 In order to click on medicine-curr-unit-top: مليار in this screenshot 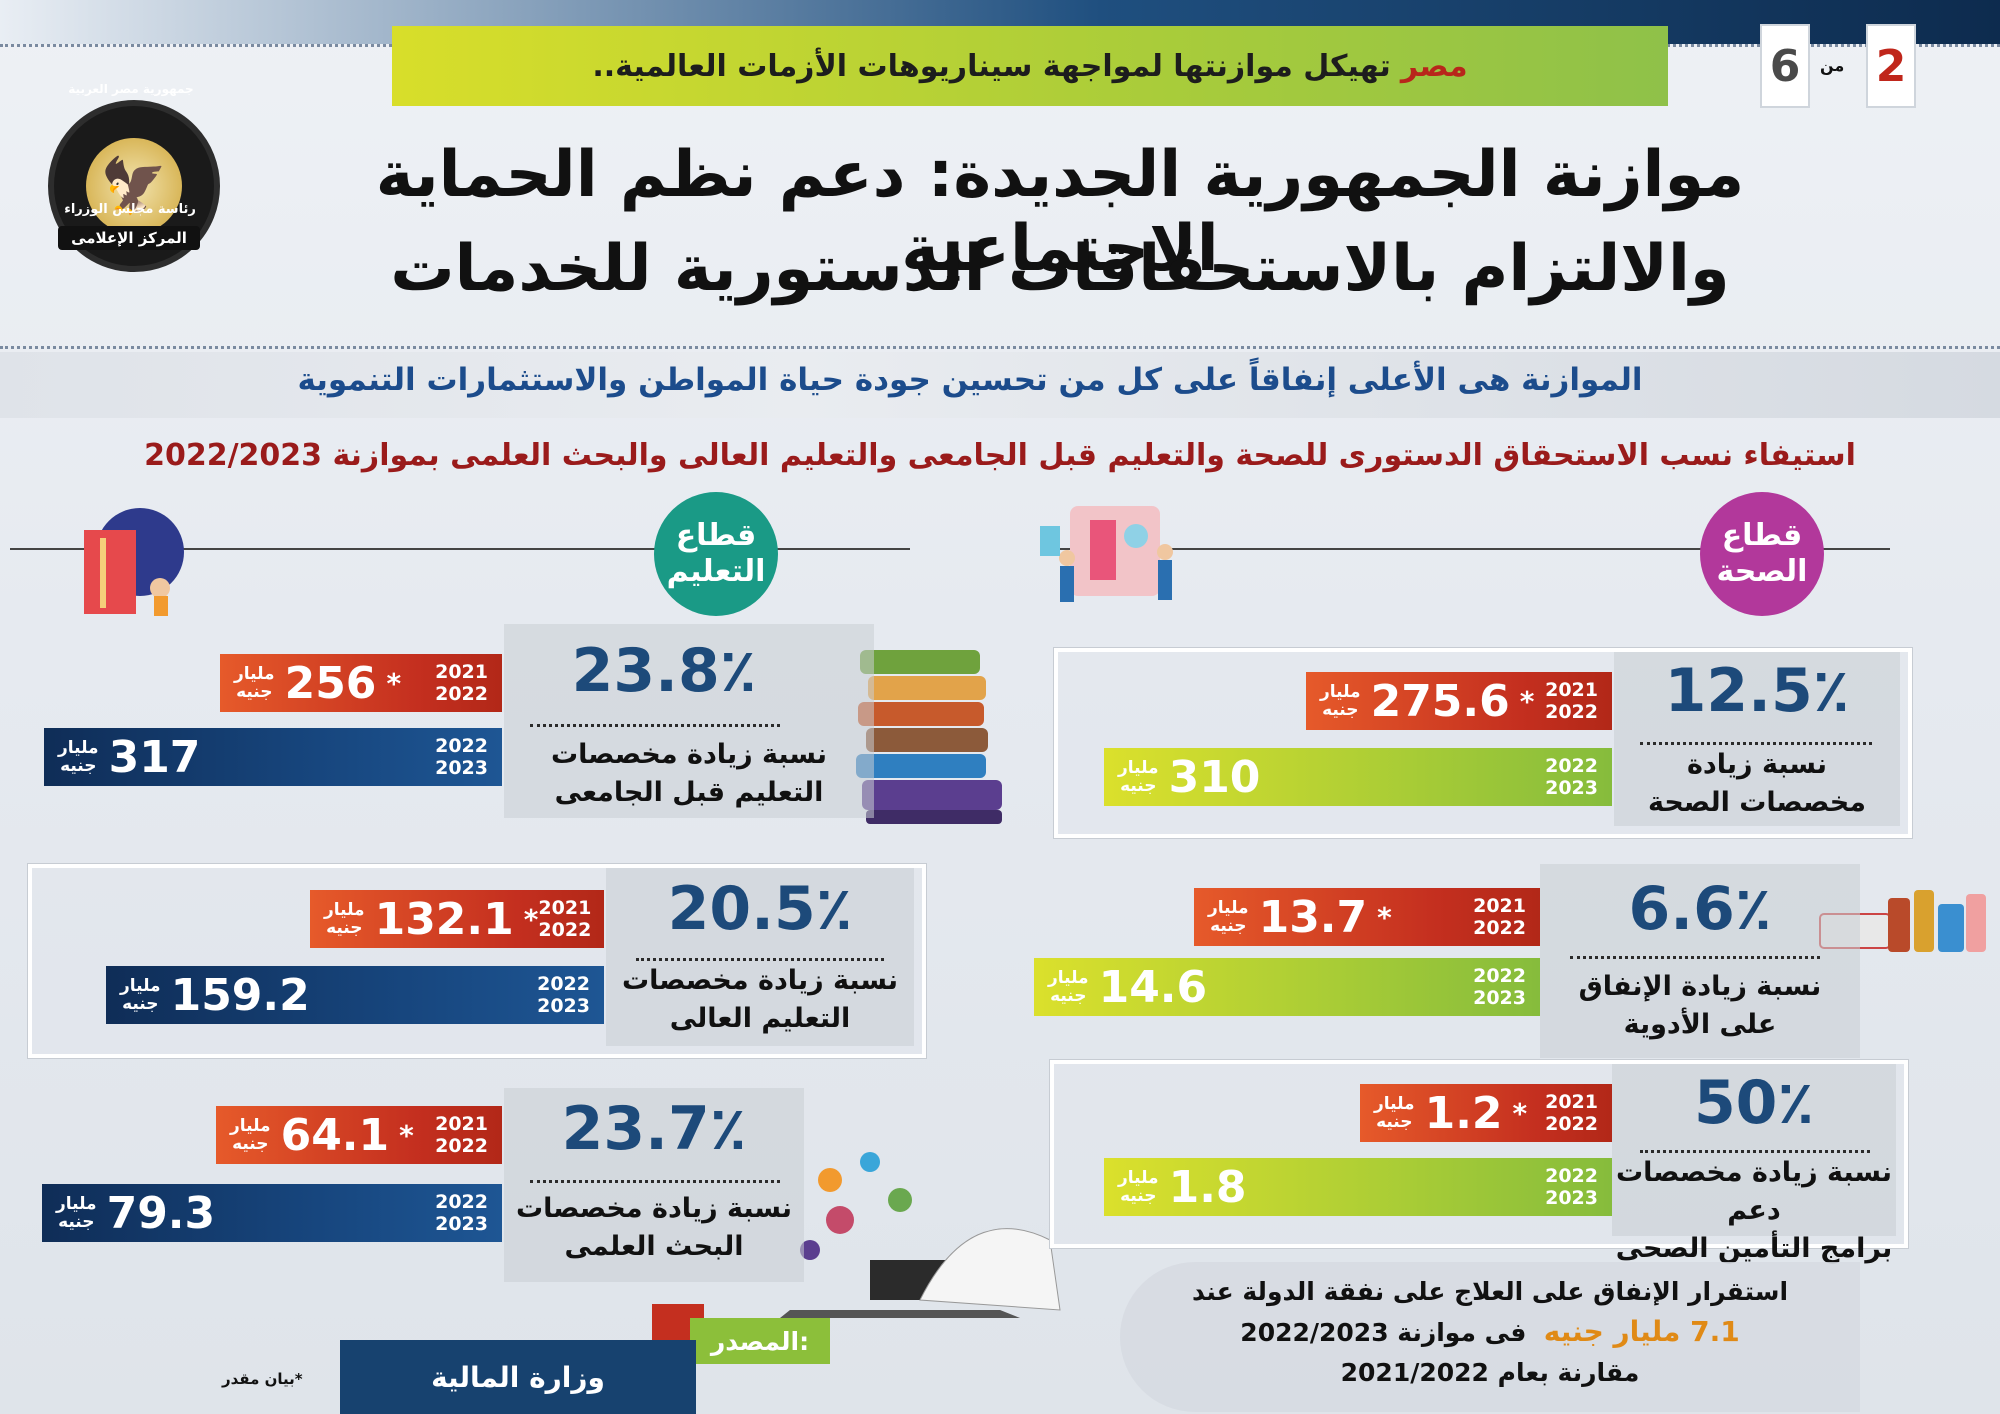, I will do `click(1068, 978)`.